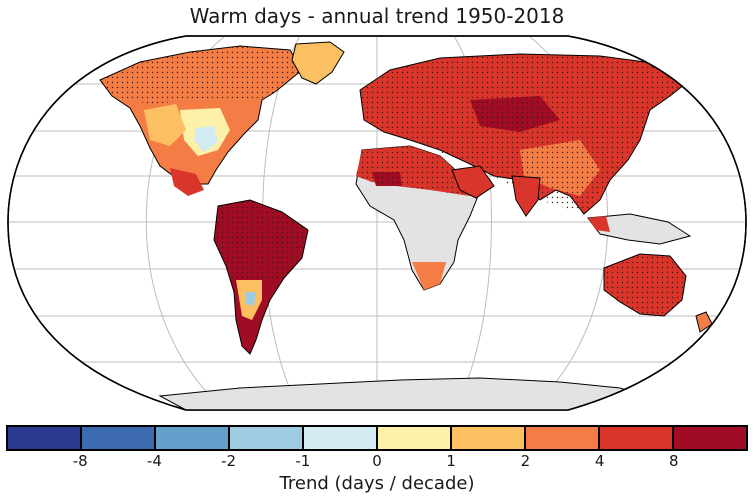 This screenshot has width=754, height=503. I want to click on colorbar-tick-label: -4, so click(154, 461).